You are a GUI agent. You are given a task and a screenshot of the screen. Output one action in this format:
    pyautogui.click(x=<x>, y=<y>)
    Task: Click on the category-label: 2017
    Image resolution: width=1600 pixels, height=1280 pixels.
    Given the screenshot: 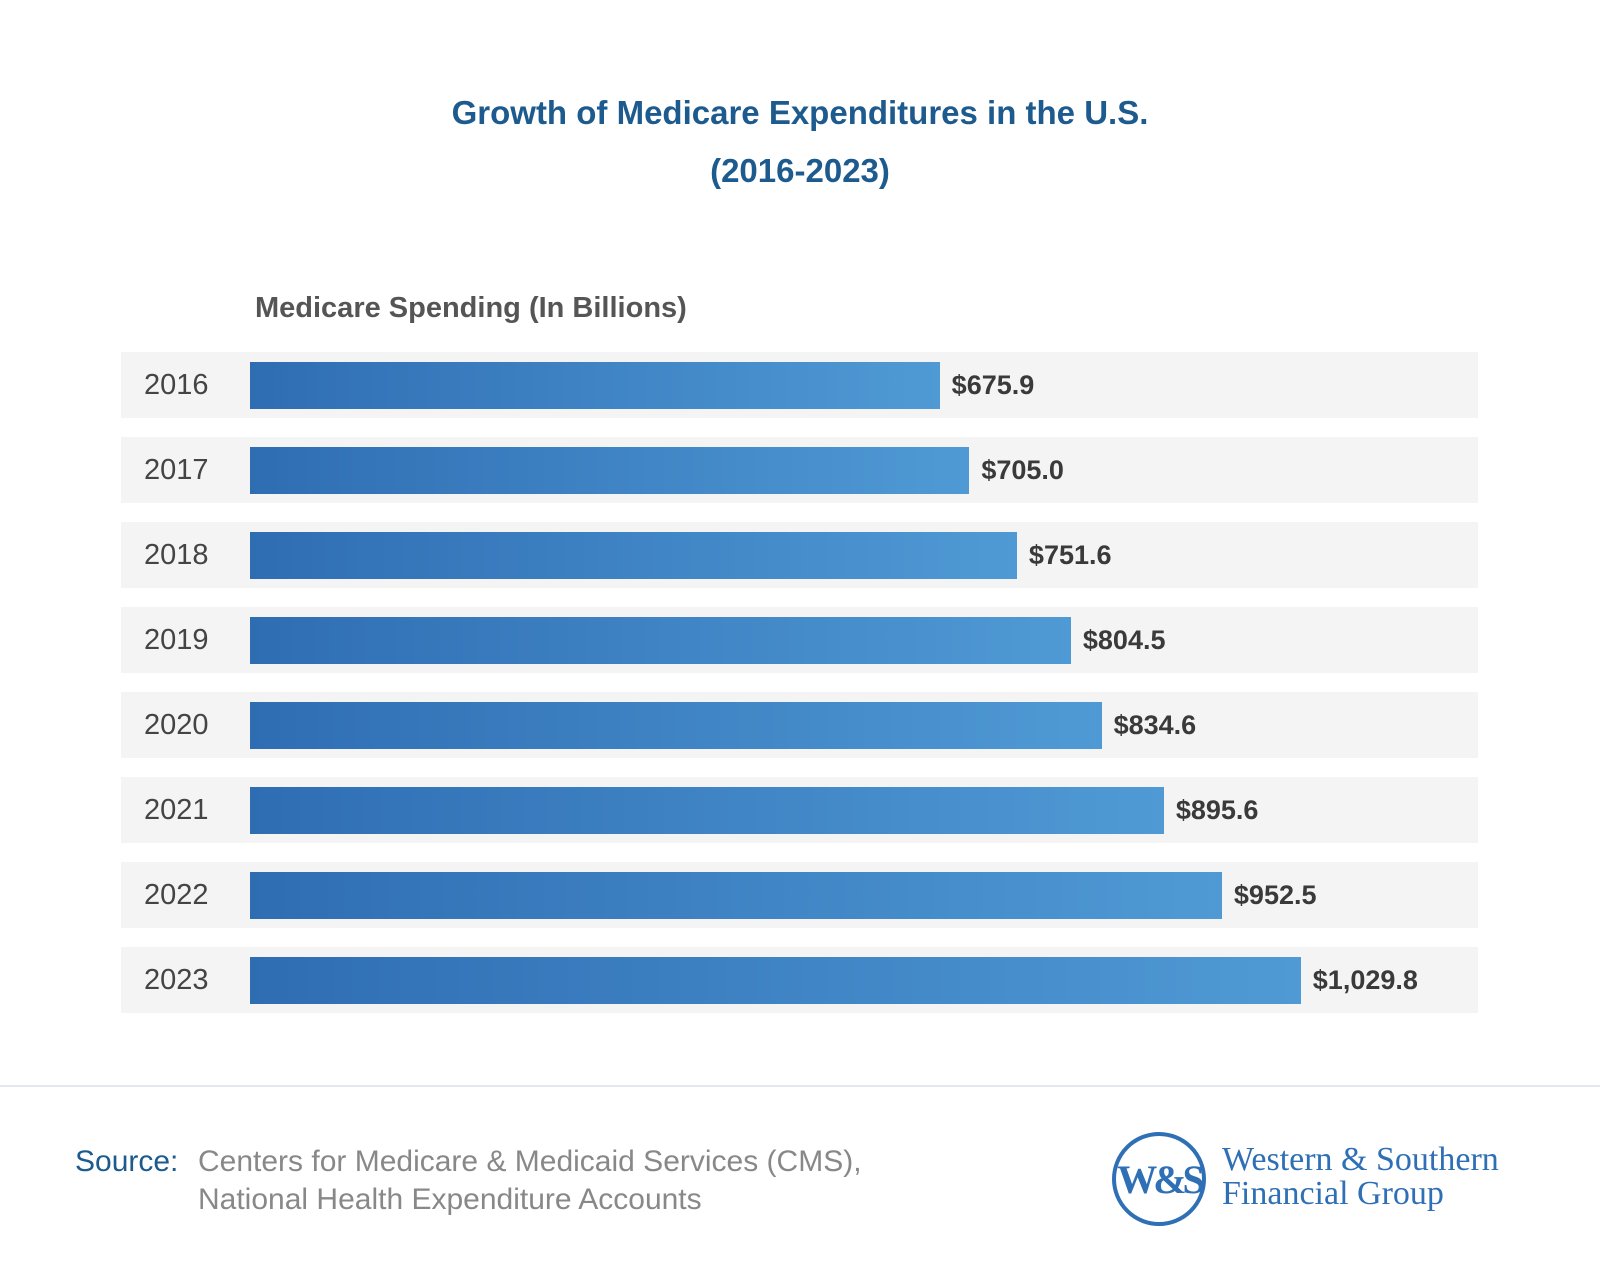 What is the action you would take?
    pyautogui.click(x=176, y=470)
    